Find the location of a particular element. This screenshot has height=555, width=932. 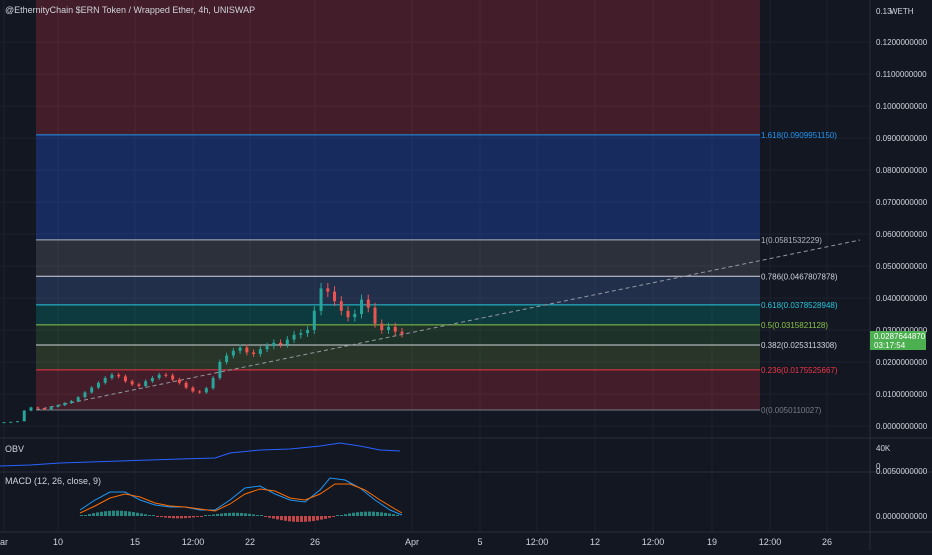

fib-zone-0.786-1 is located at coordinates (398, 258).